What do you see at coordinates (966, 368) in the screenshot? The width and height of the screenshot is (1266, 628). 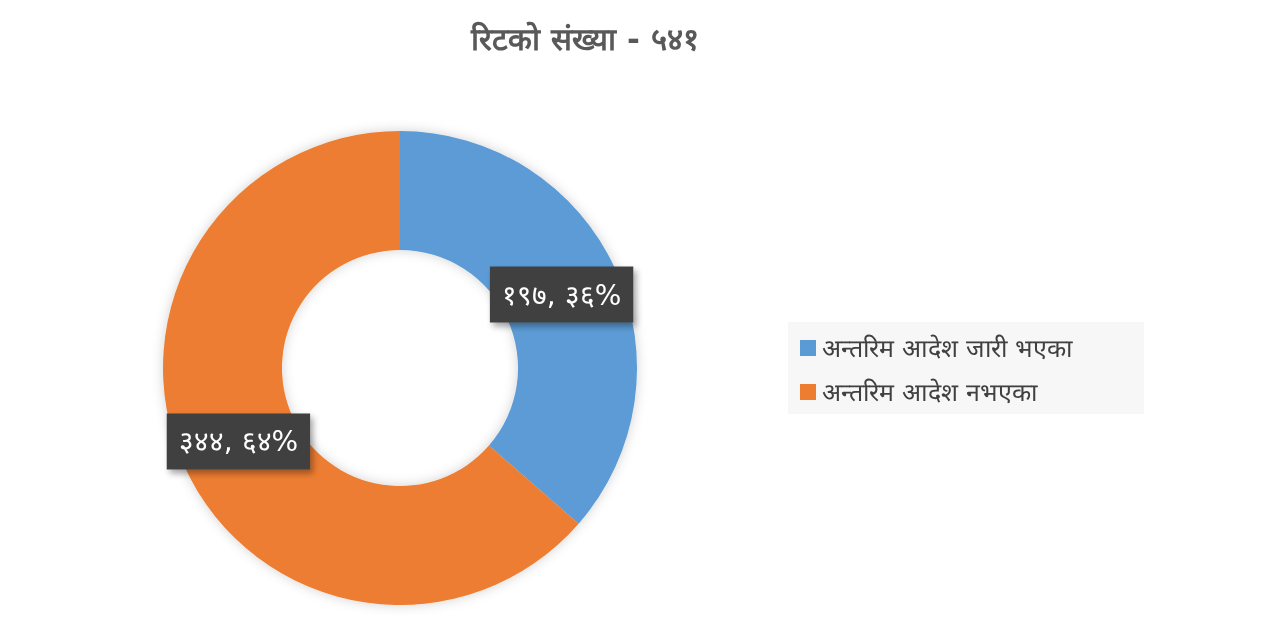 I see `legend: अन्तरिम आदेश जारी भएका अन्तरिम आदेश नभएका` at bounding box center [966, 368].